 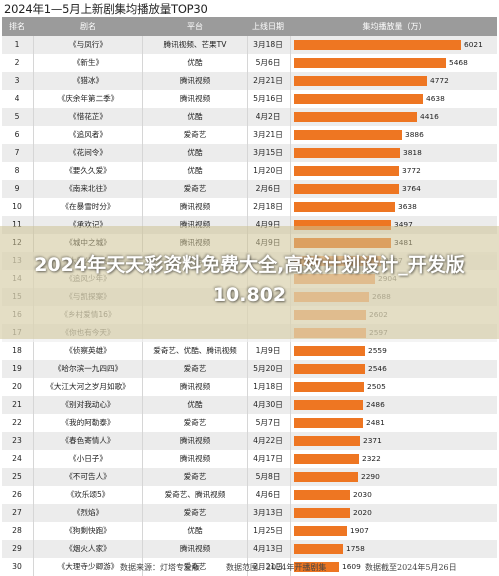 I want to click on overlay-title: 2024年天天彩资料免费大全,高效计划设计_开发版10.802, so click(x=249, y=280).